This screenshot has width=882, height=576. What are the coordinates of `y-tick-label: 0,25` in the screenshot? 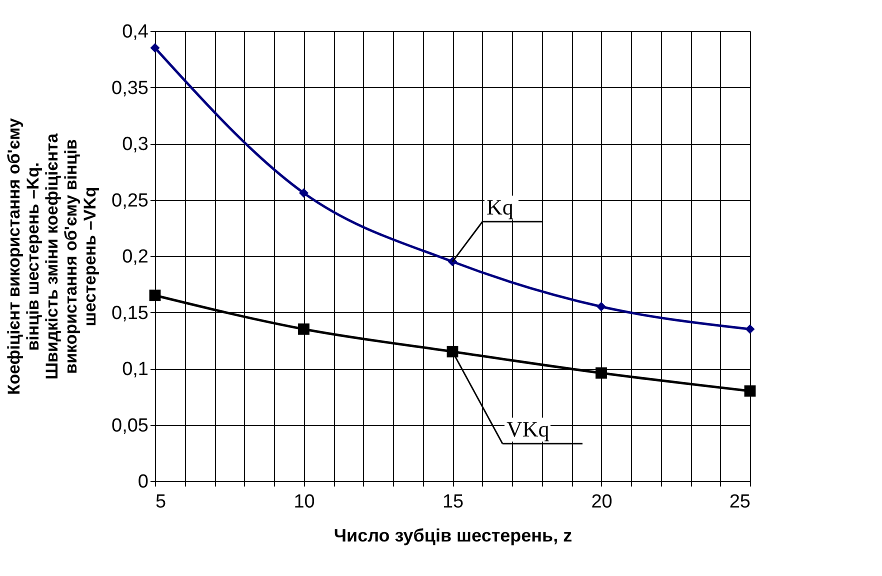 It's located at (130, 201).